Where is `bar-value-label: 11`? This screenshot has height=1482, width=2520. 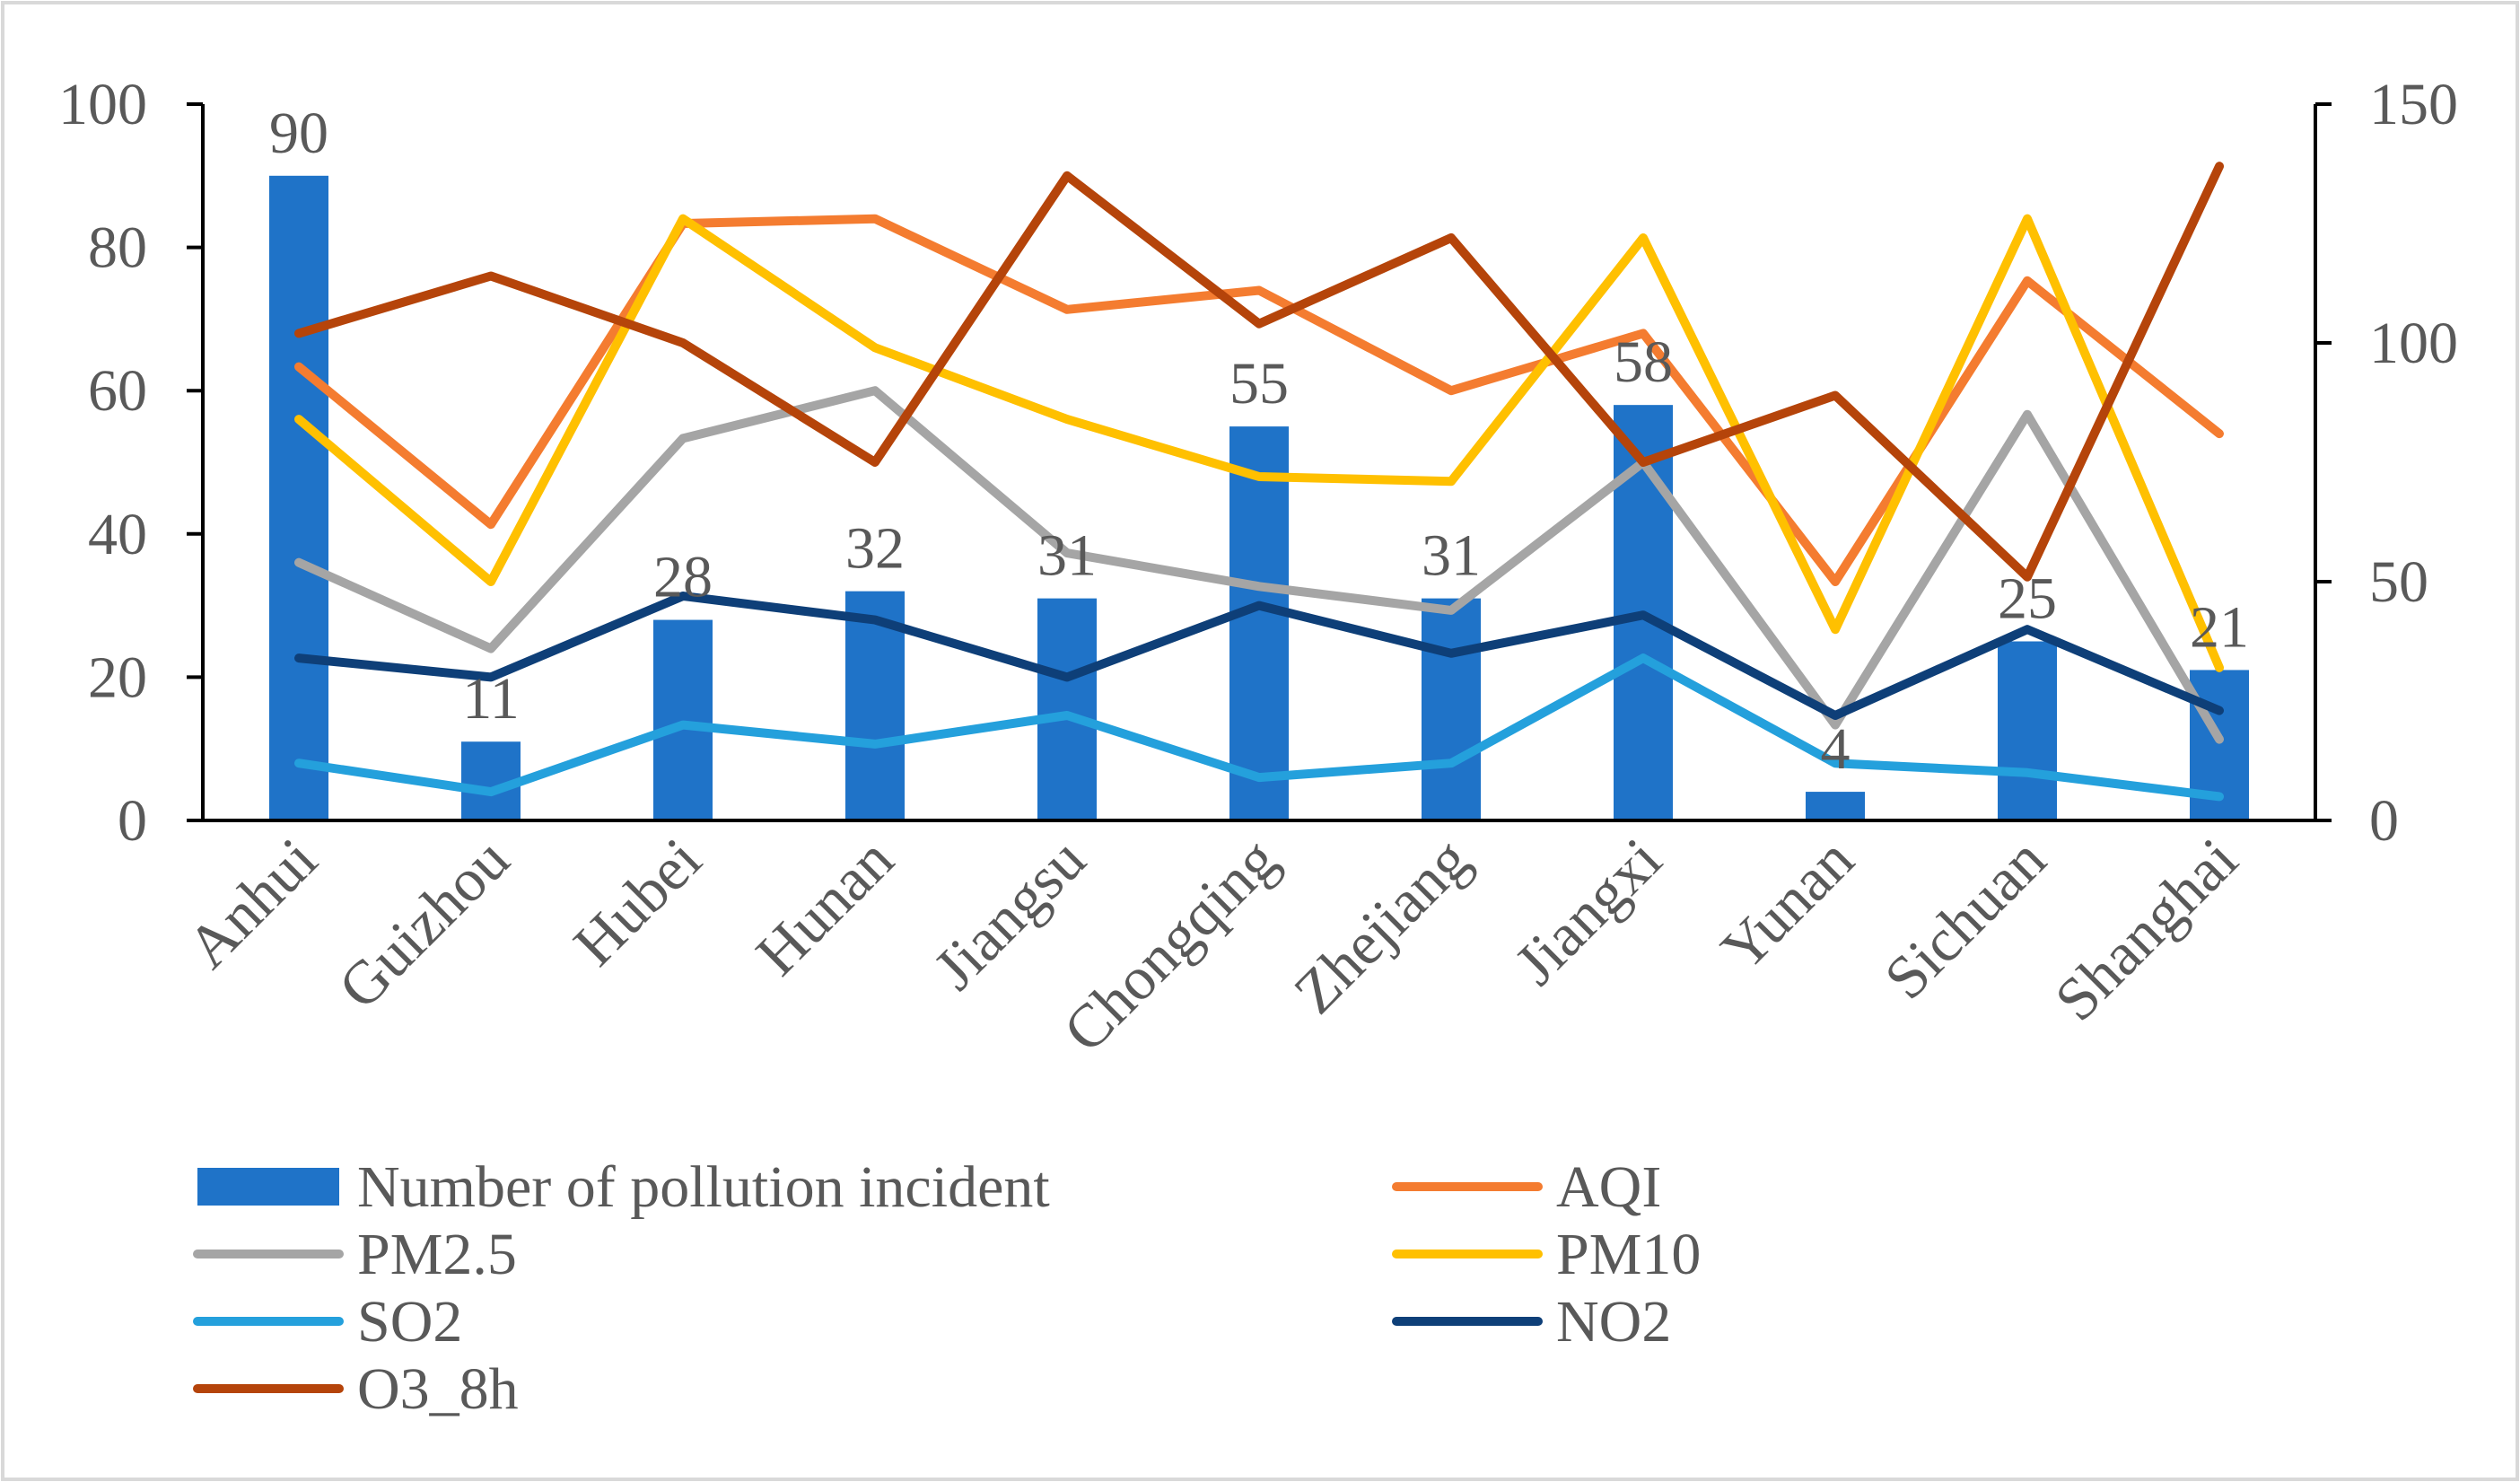 bar-value-label: 11 is located at coordinates (491, 699).